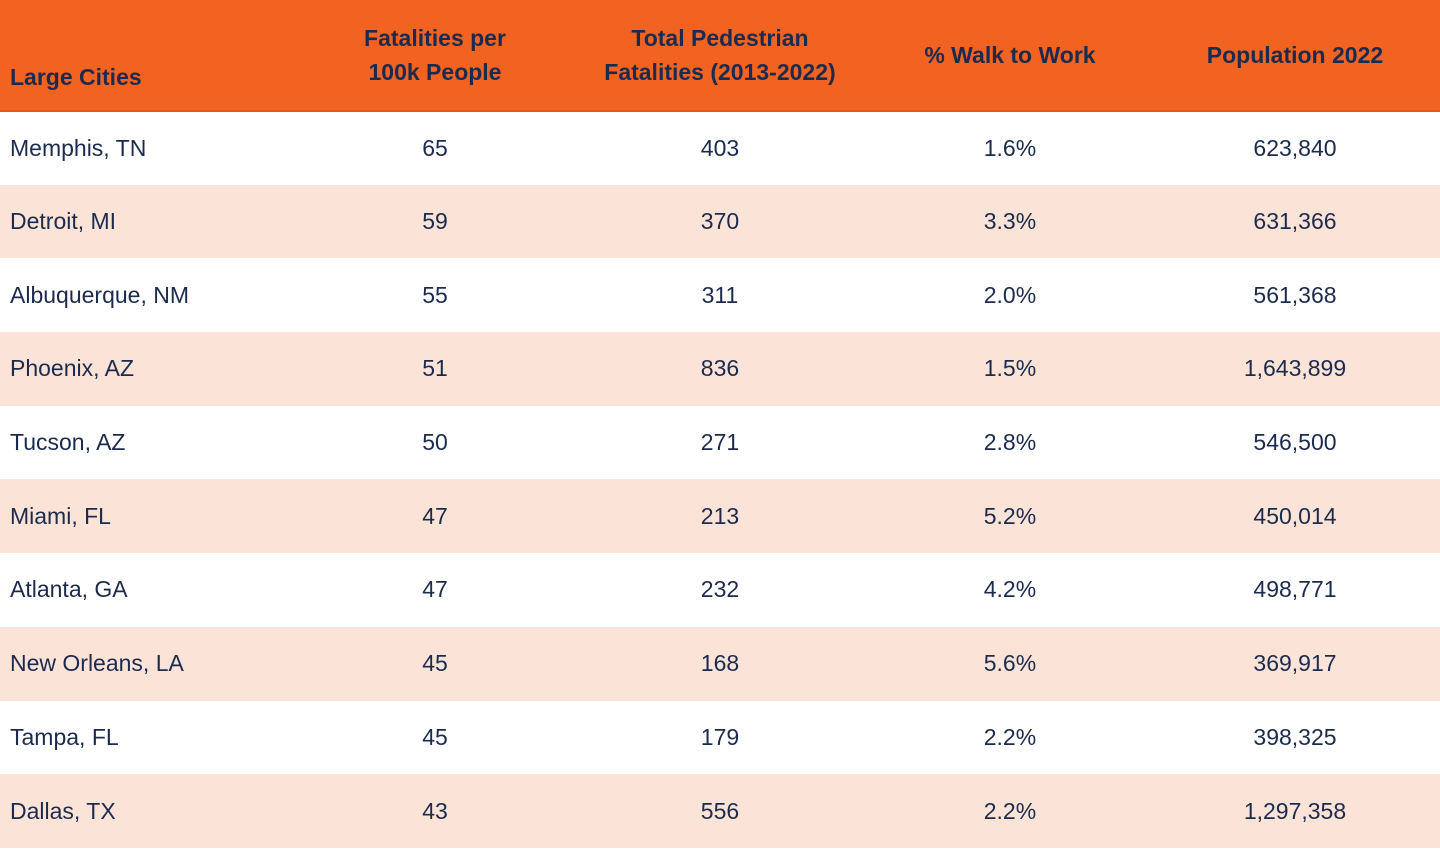 The width and height of the screenshot is (1440, 851). What do you see at coordinates (68, 442) in the screenshot?
I see `city-cell: Tucson, AZ` at bounding box center [68, 442].